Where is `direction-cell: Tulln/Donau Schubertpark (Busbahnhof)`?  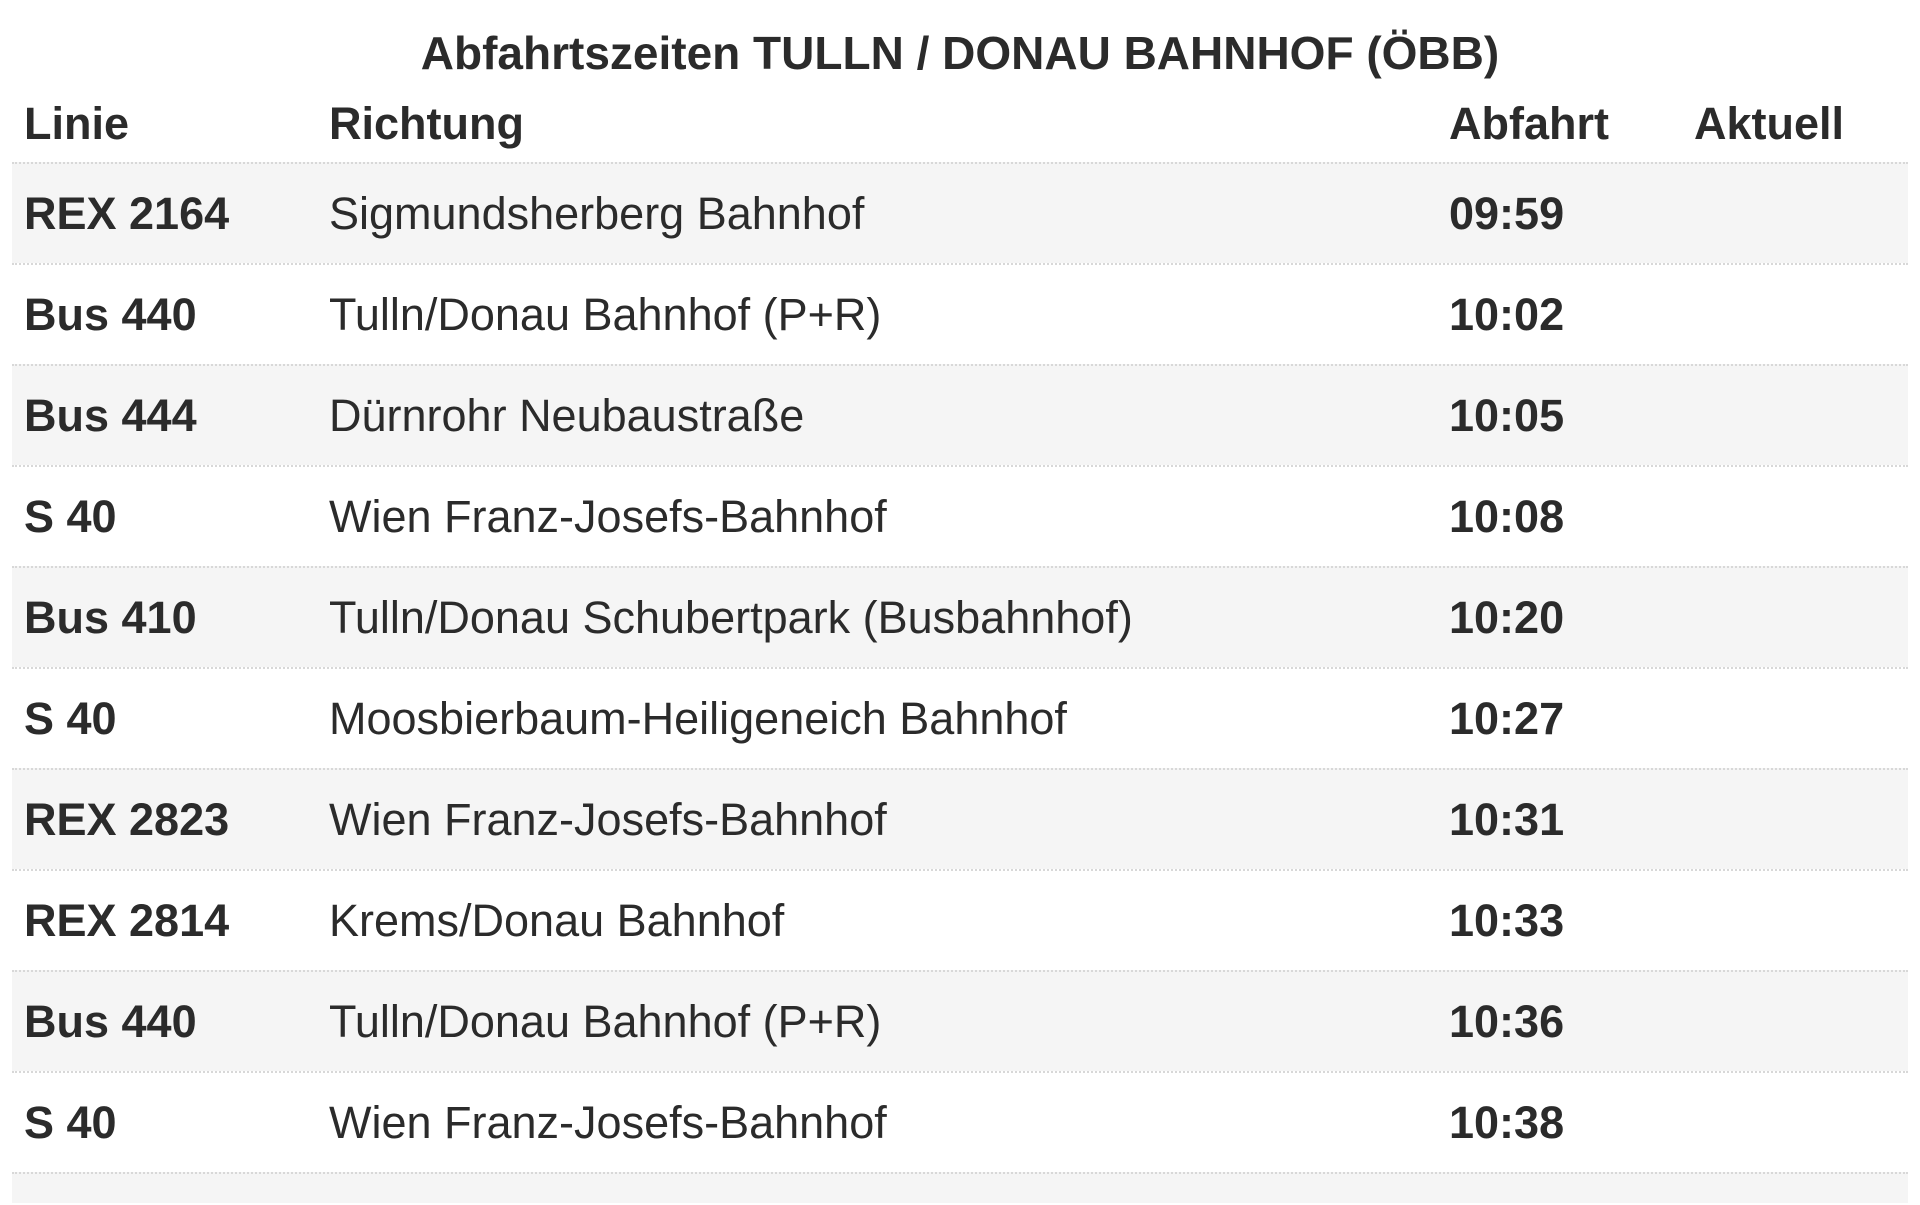 direction-cell: Tulln/Donau Schubertpark (Busbahnhof) is located at coordinates (731, 617).